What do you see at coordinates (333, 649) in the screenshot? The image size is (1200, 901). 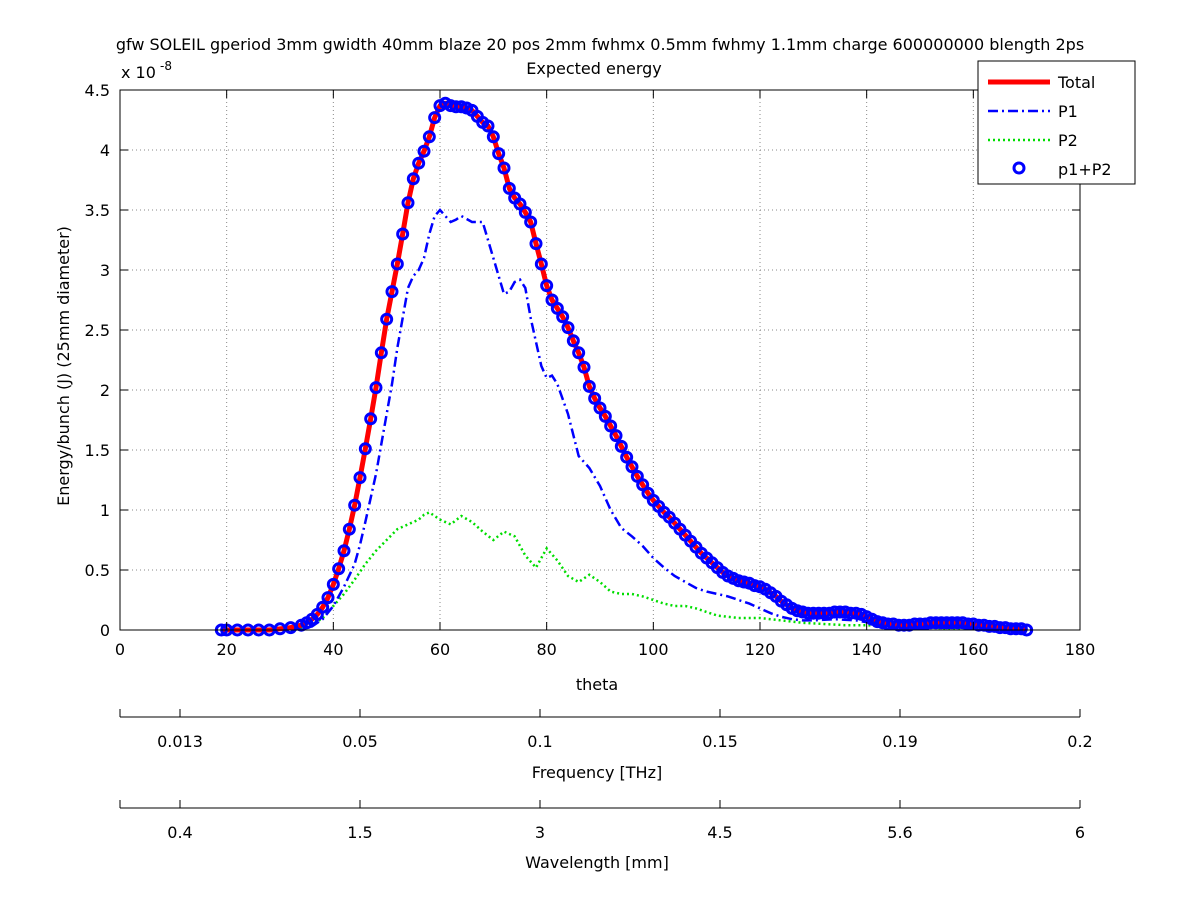 I see `x-tick-label: 40` at bounding box center [333, 649].